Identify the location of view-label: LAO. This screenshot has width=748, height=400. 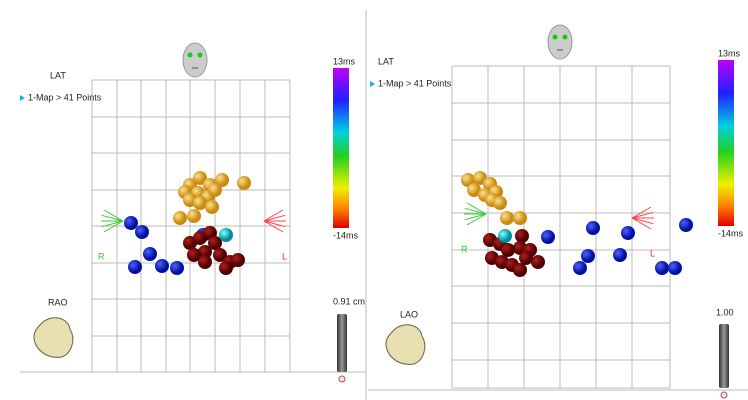
(409, 314).